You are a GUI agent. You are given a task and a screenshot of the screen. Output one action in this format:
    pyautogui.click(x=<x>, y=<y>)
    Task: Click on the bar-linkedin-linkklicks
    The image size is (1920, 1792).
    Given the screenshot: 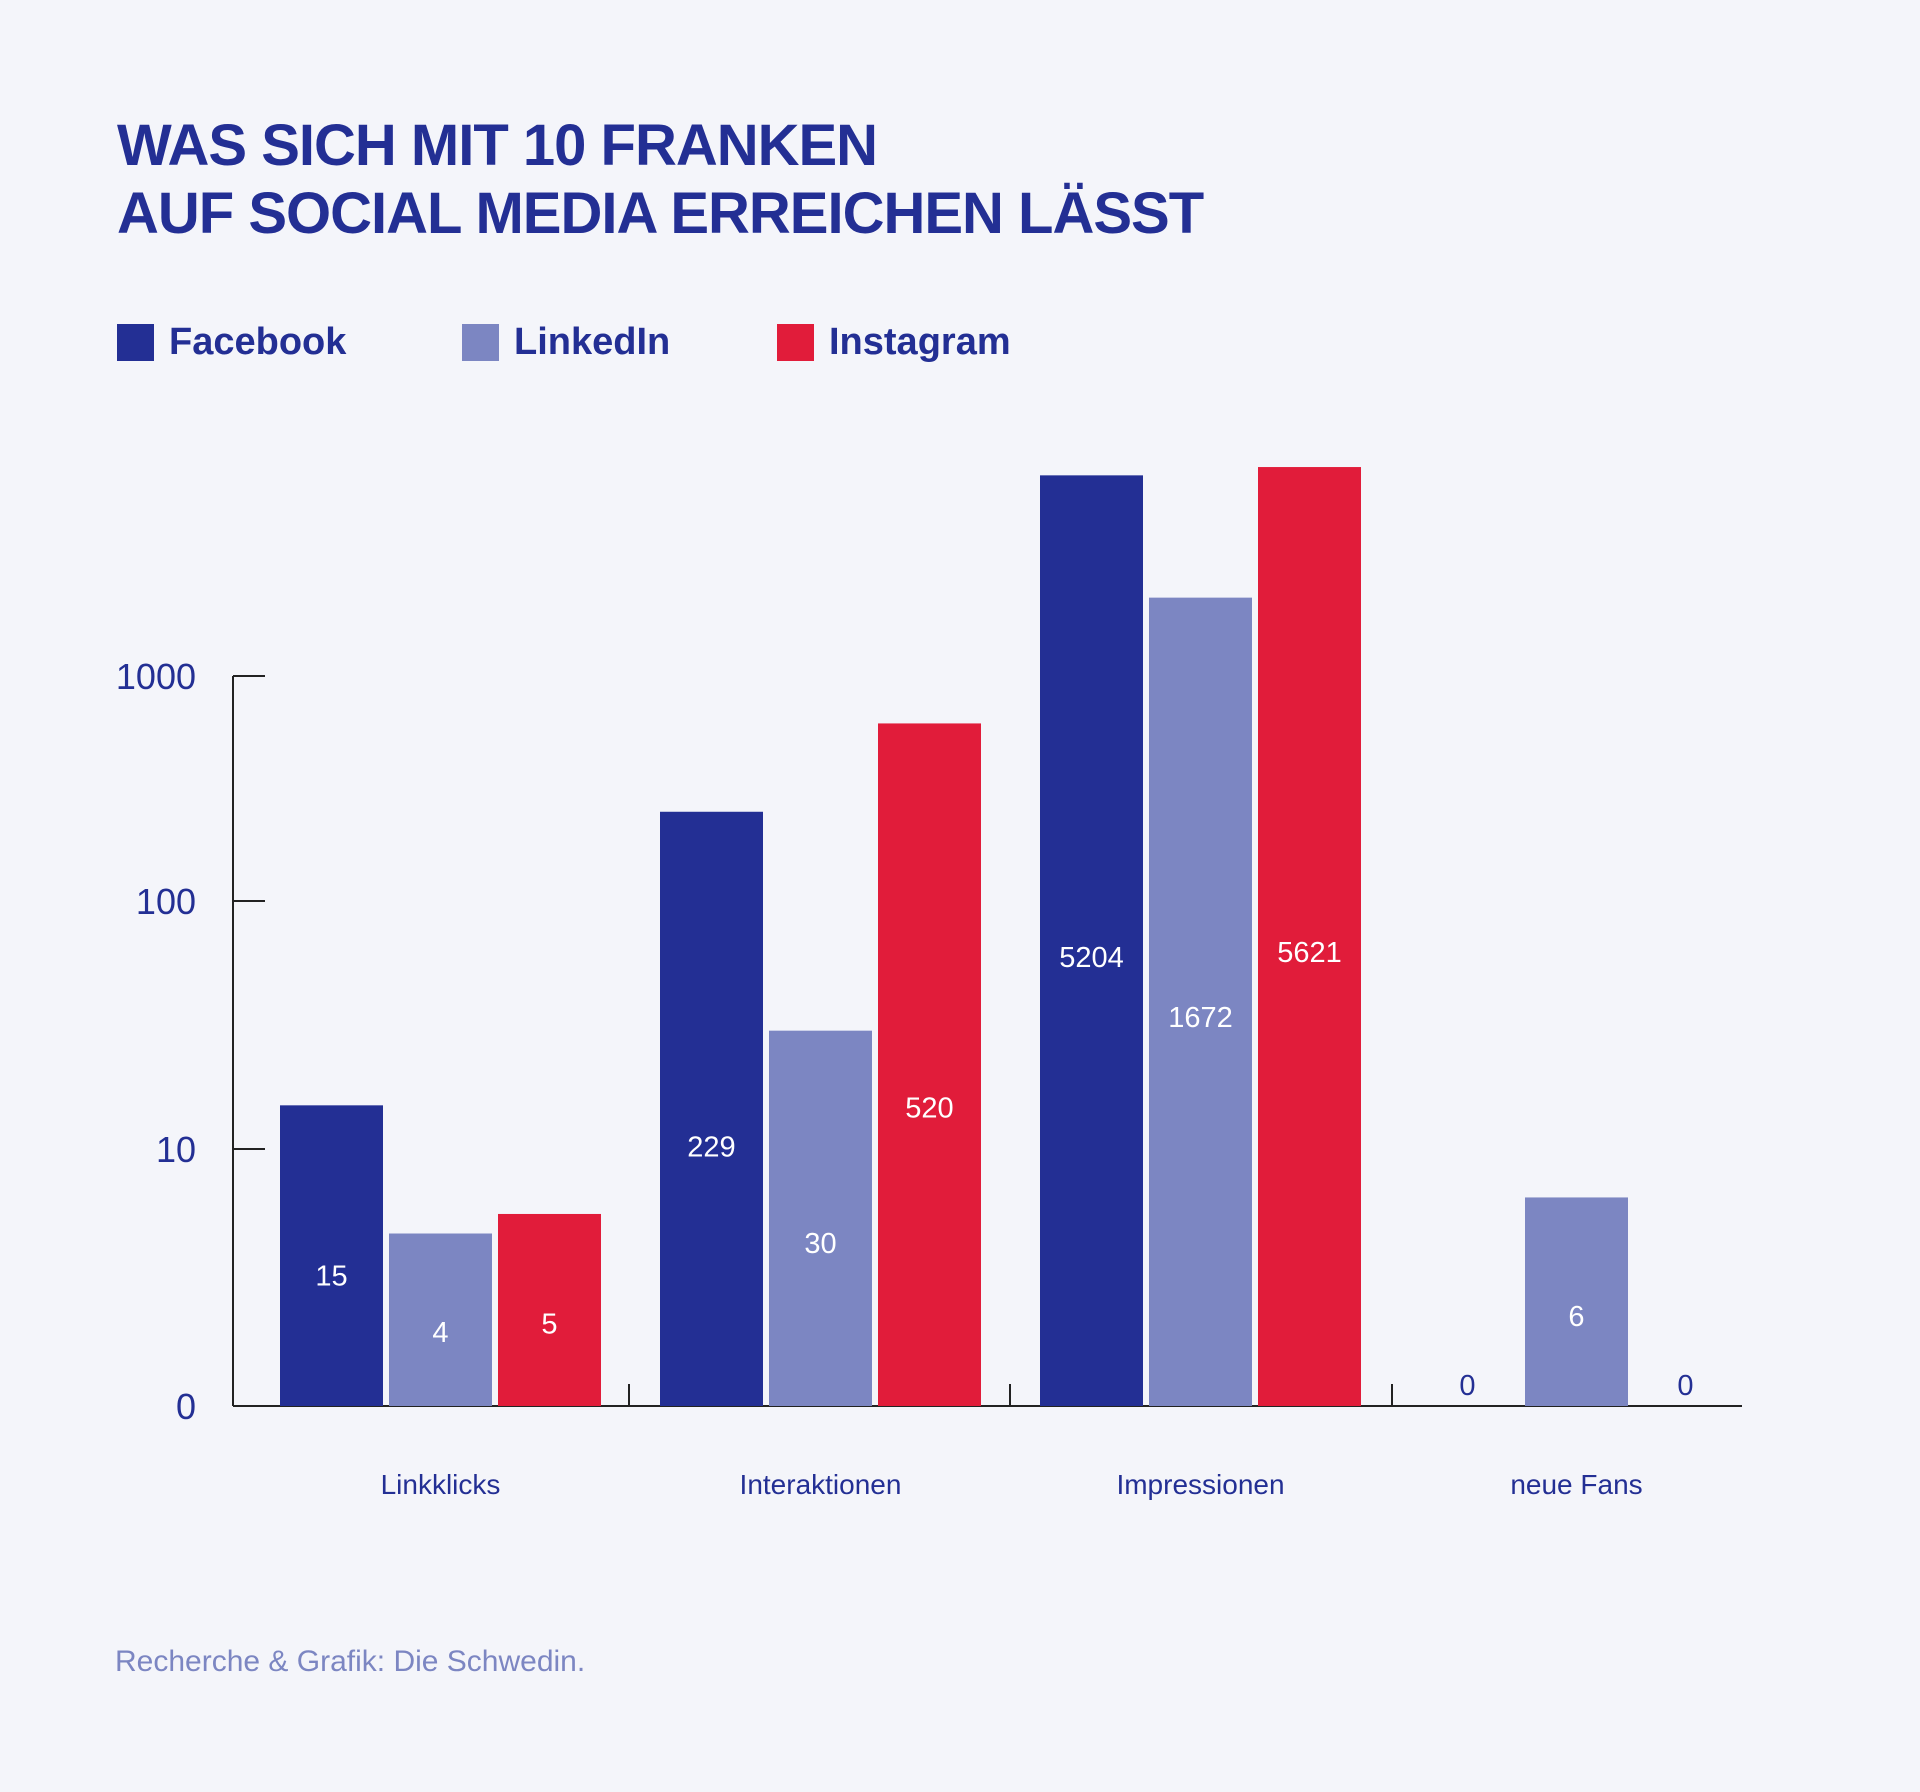 What is the action you would take?
    pyautogui.click(x=440, y=1319)
    